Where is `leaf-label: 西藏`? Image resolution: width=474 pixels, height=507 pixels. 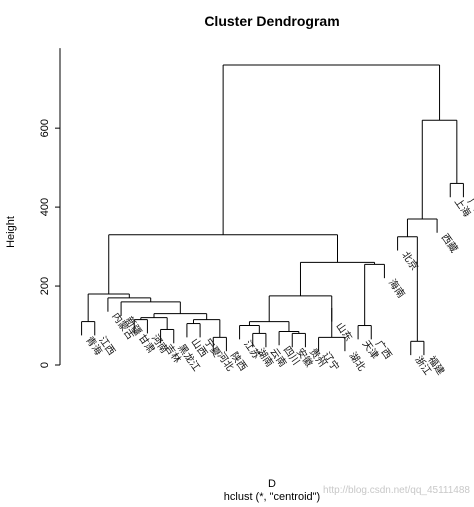 leaf-label: 西藏 is located at coordinates (449, 243).